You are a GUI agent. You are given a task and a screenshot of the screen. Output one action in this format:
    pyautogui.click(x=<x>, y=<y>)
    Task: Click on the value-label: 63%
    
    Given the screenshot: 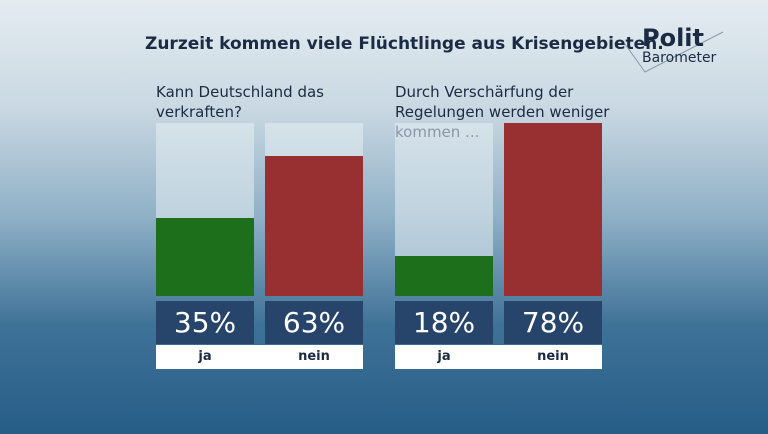 What is the action you would take?
    pyautogui.click(x=314, y=322)
    